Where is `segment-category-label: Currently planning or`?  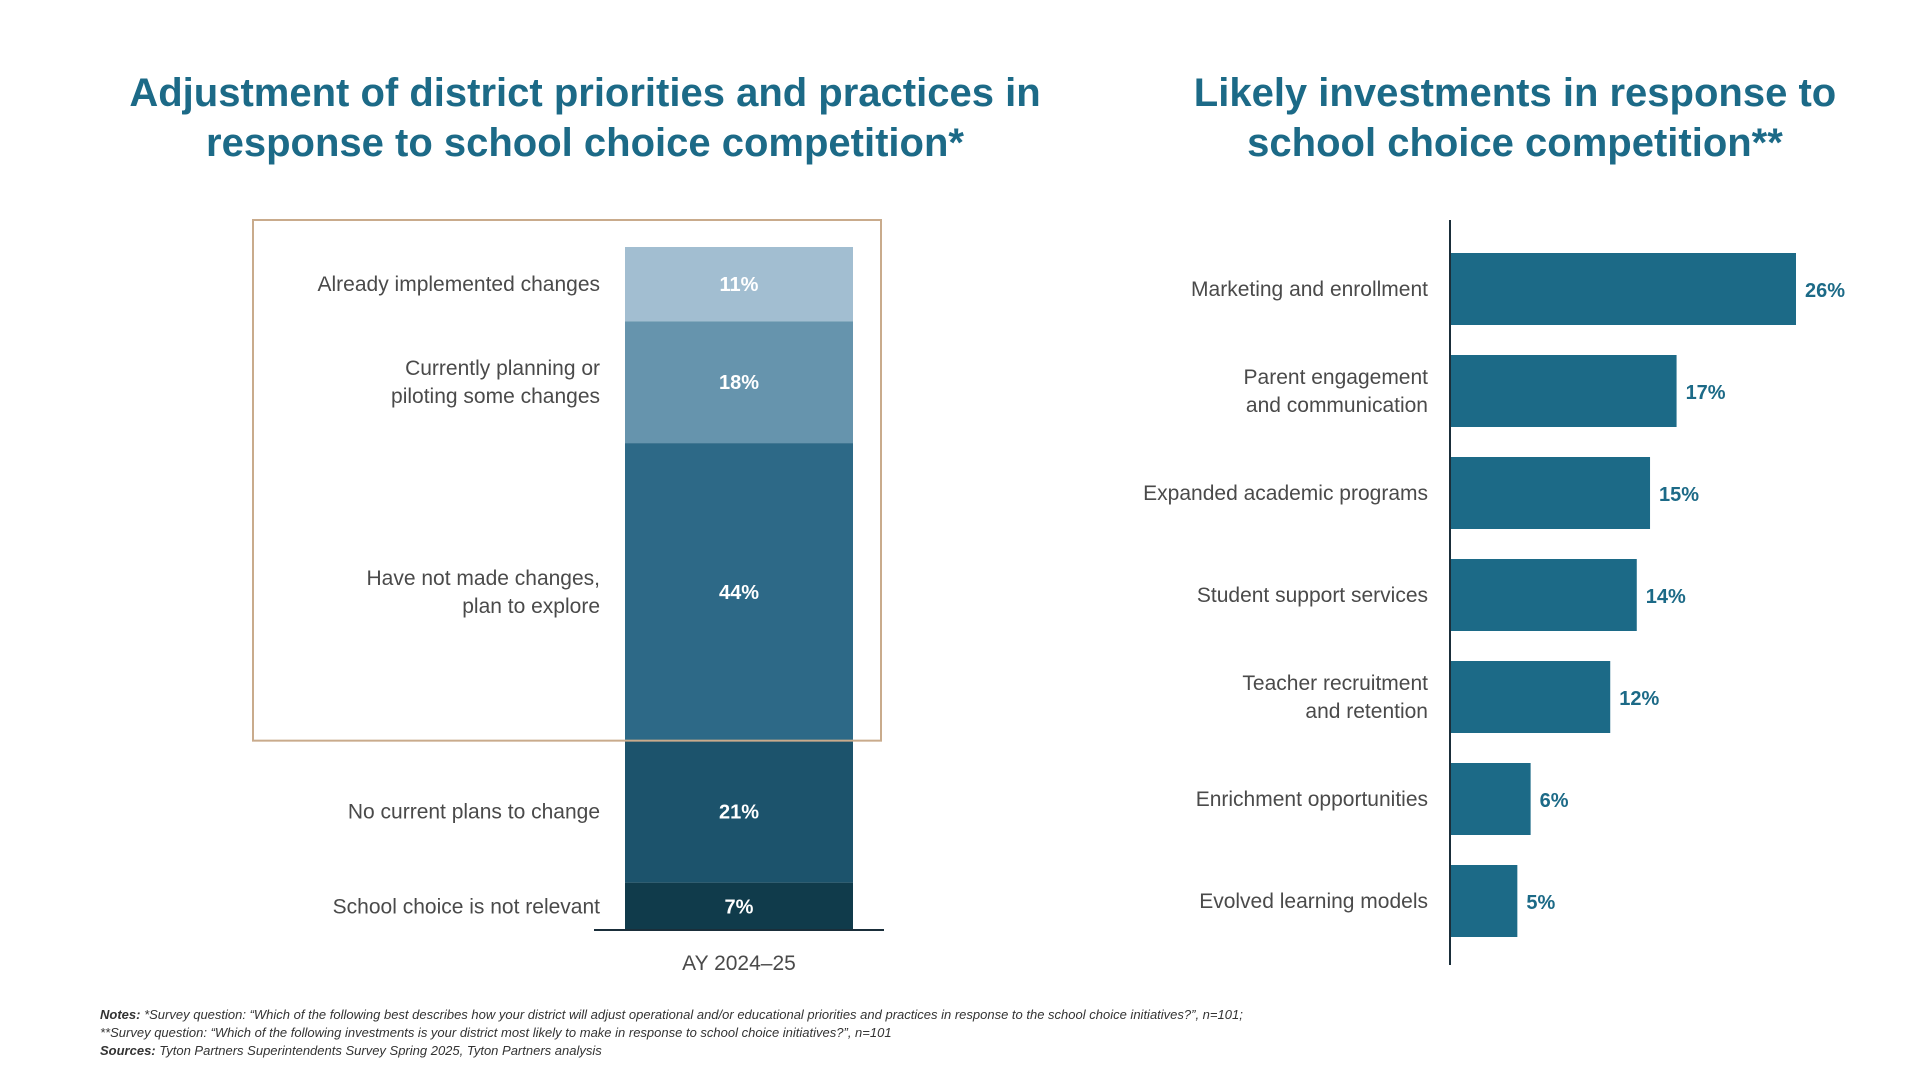 segment-category-label: Currently planning or is located at coordinates (502, 368).